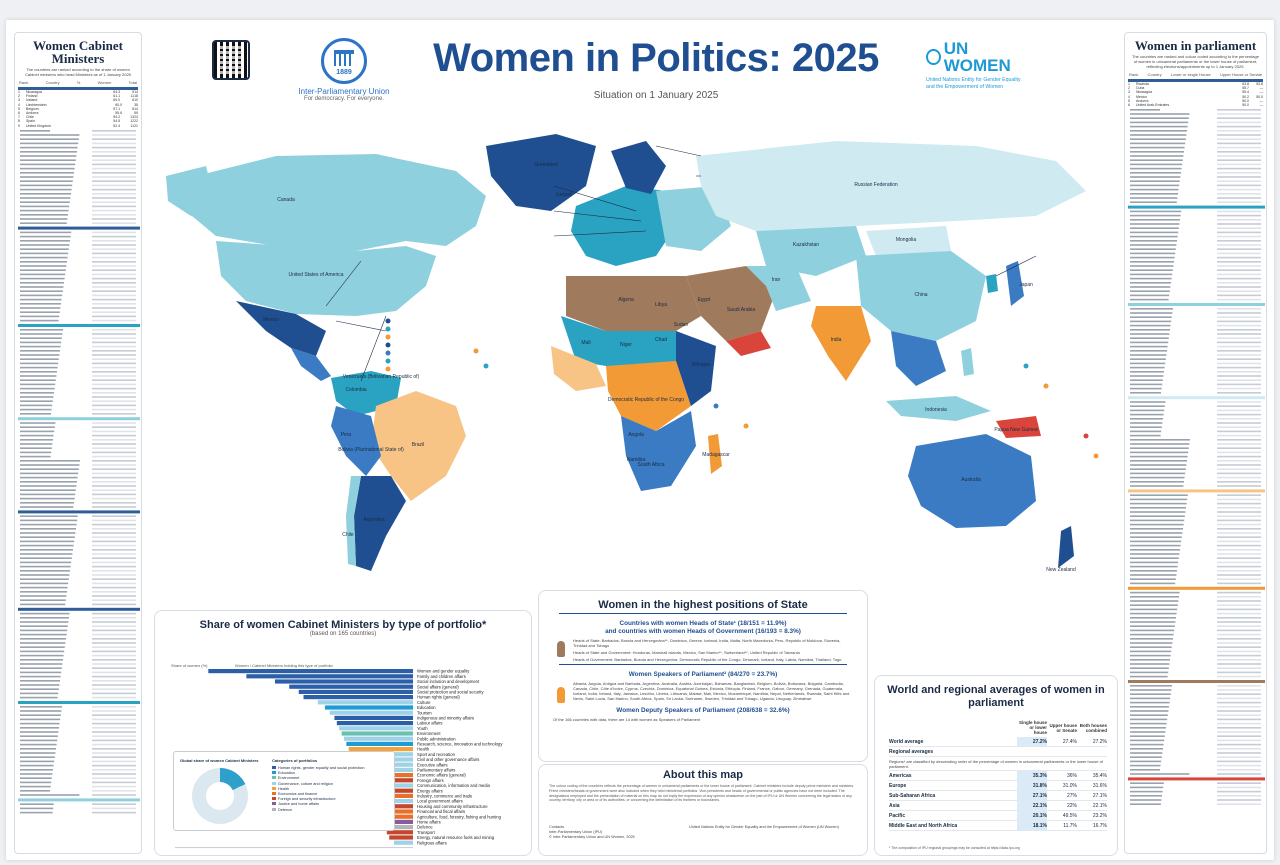  What do you see at coordinates (117, 117) in the screenshot?
I see `table-cell: 54.2` at bounding box center [117, 117].